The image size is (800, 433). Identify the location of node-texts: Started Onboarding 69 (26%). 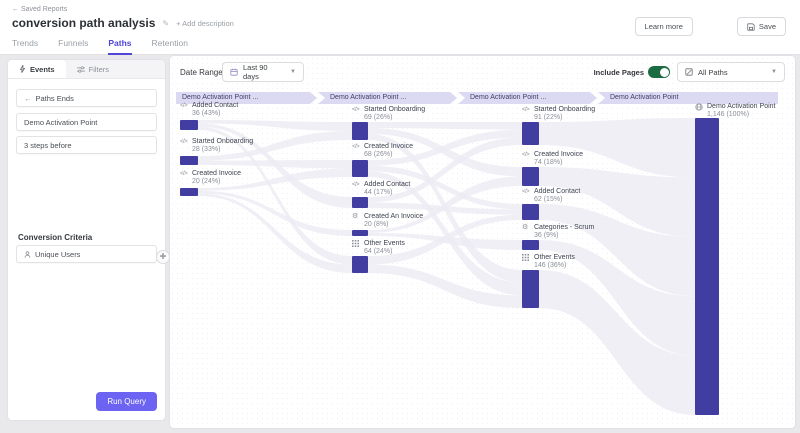
(394, 113).